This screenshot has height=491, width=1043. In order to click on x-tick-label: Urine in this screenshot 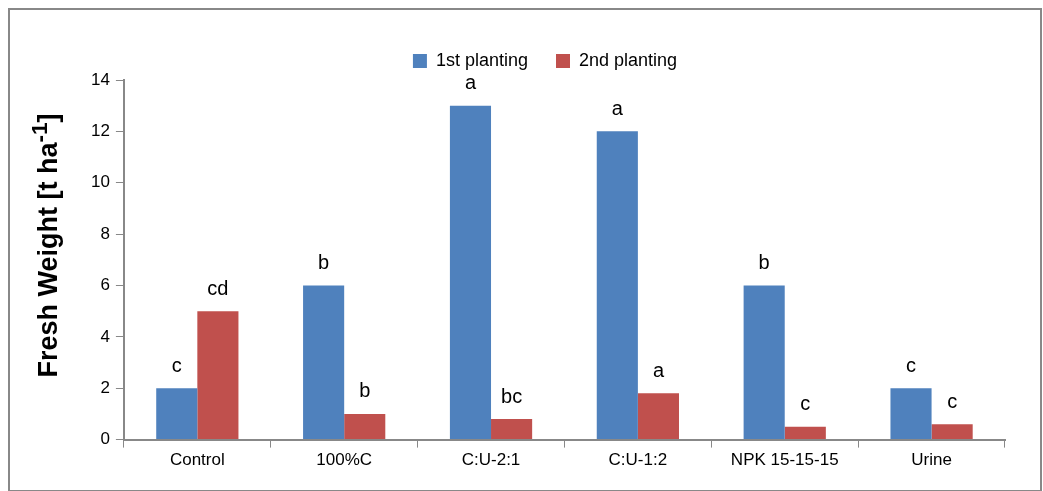, I will do `click(931, 460)`.